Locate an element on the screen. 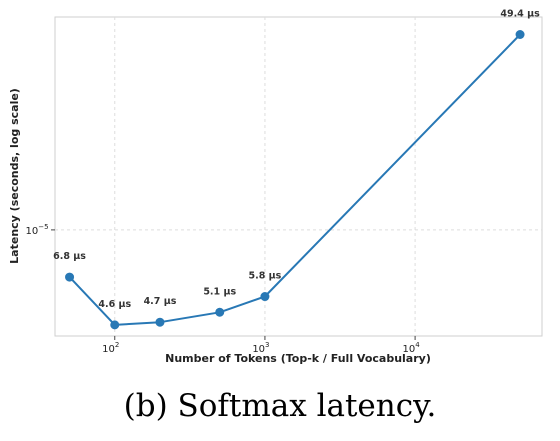 This screenshot has width=560, height=441. x-tick-label: 10³ is located at coordinates (260, 348).